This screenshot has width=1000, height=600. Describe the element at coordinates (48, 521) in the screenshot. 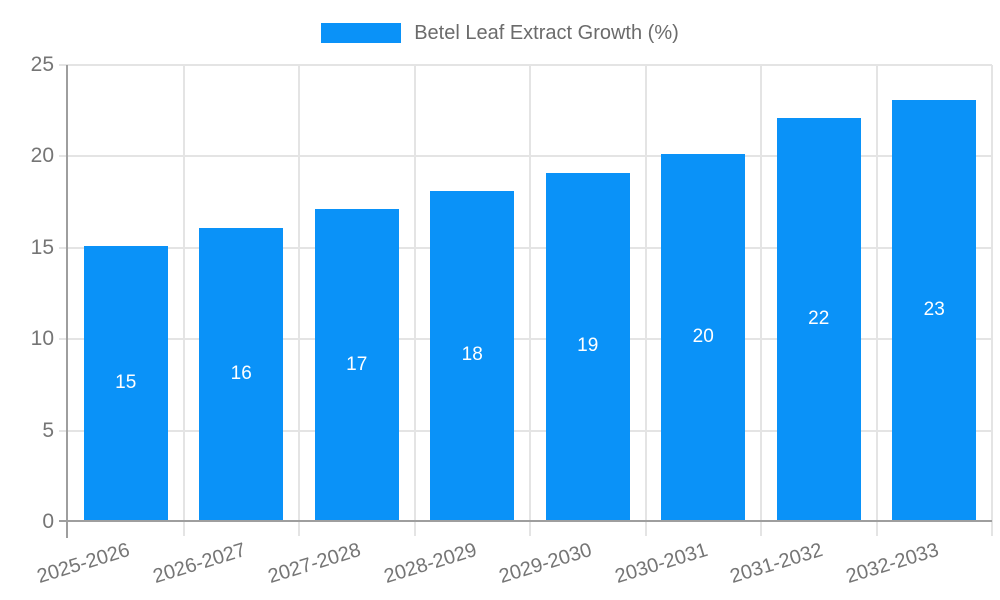

I see `y-axis-label: 0` at that location.